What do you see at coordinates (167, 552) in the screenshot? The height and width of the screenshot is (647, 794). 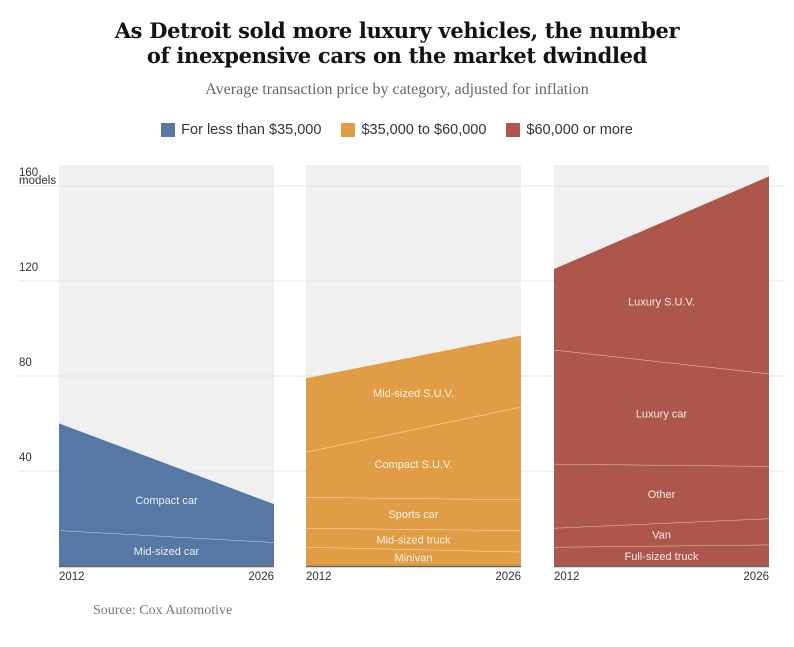 I see `area-label-mid-sized-car: Mid-sized car` at bounding box center [167, 552].